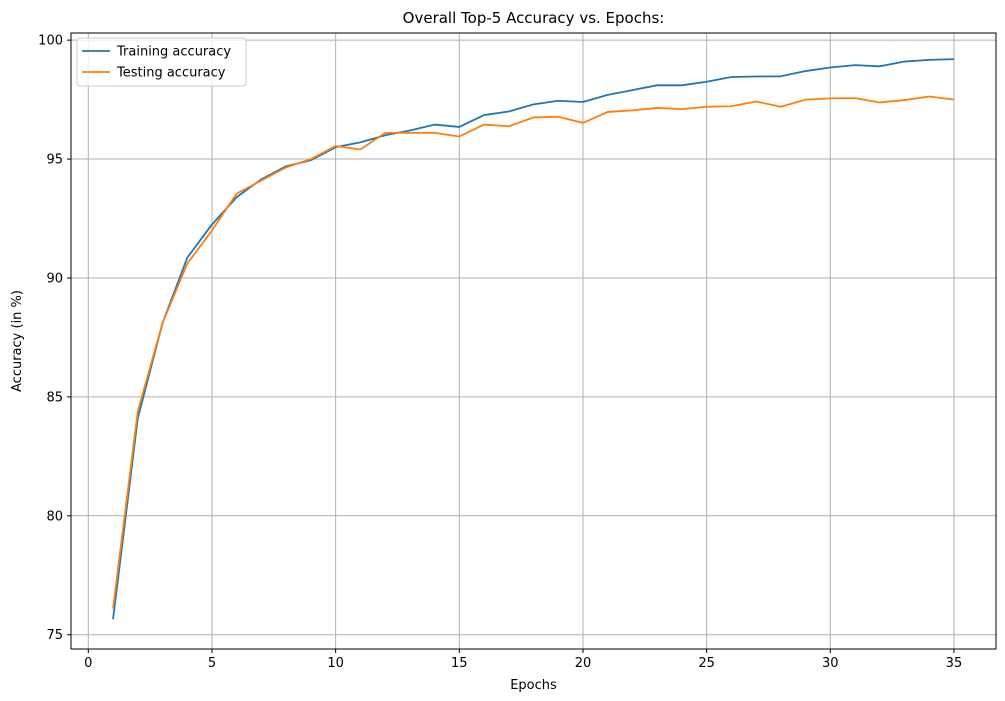 The image size is (1005, 701). Describe the element at coordinates (954, 663) in the screenshot. I see `x-tick-label: 35` at that location.